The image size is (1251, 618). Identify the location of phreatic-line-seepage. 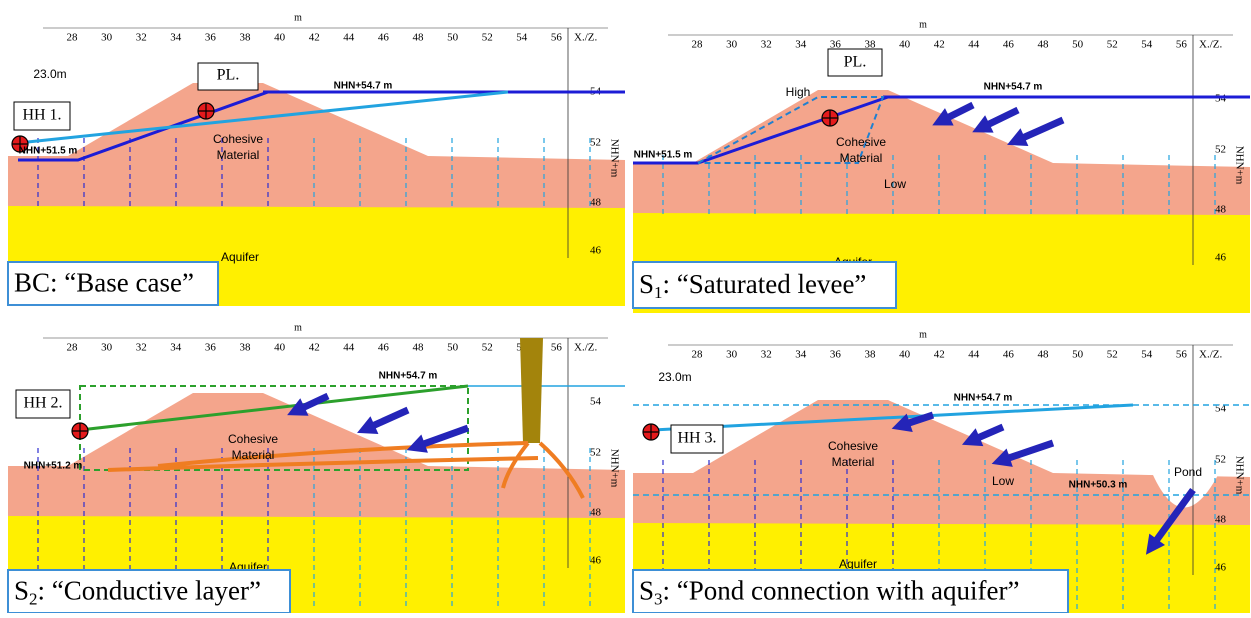
(263, 117).